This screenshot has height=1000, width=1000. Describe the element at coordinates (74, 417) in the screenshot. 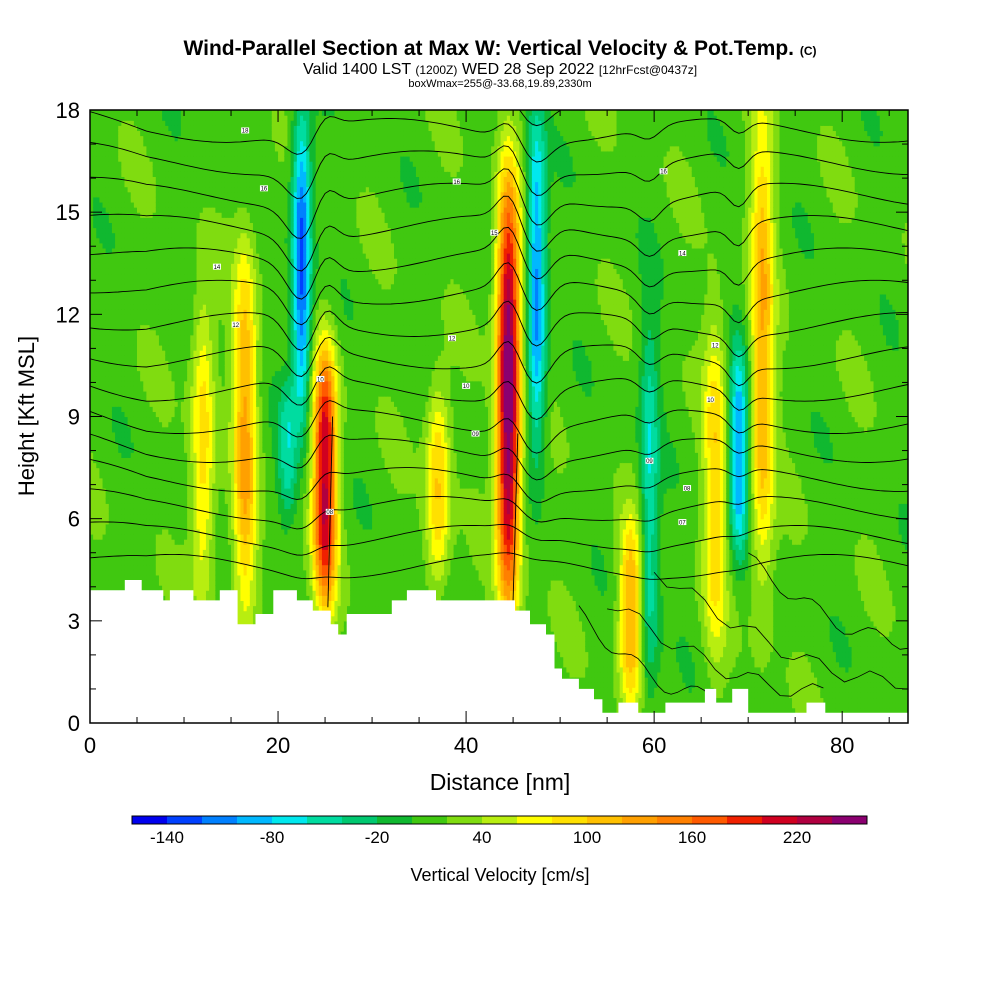

I see `y-tick-label: 9` at that location.